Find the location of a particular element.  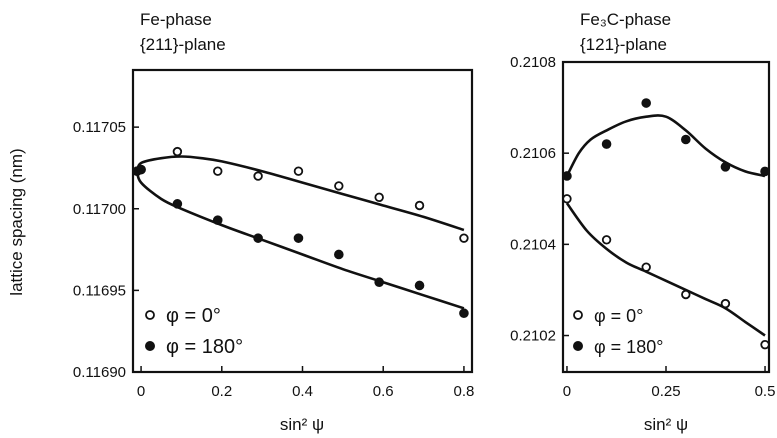

x-tick-label: 0.4 is located at coordinates (302, 391).